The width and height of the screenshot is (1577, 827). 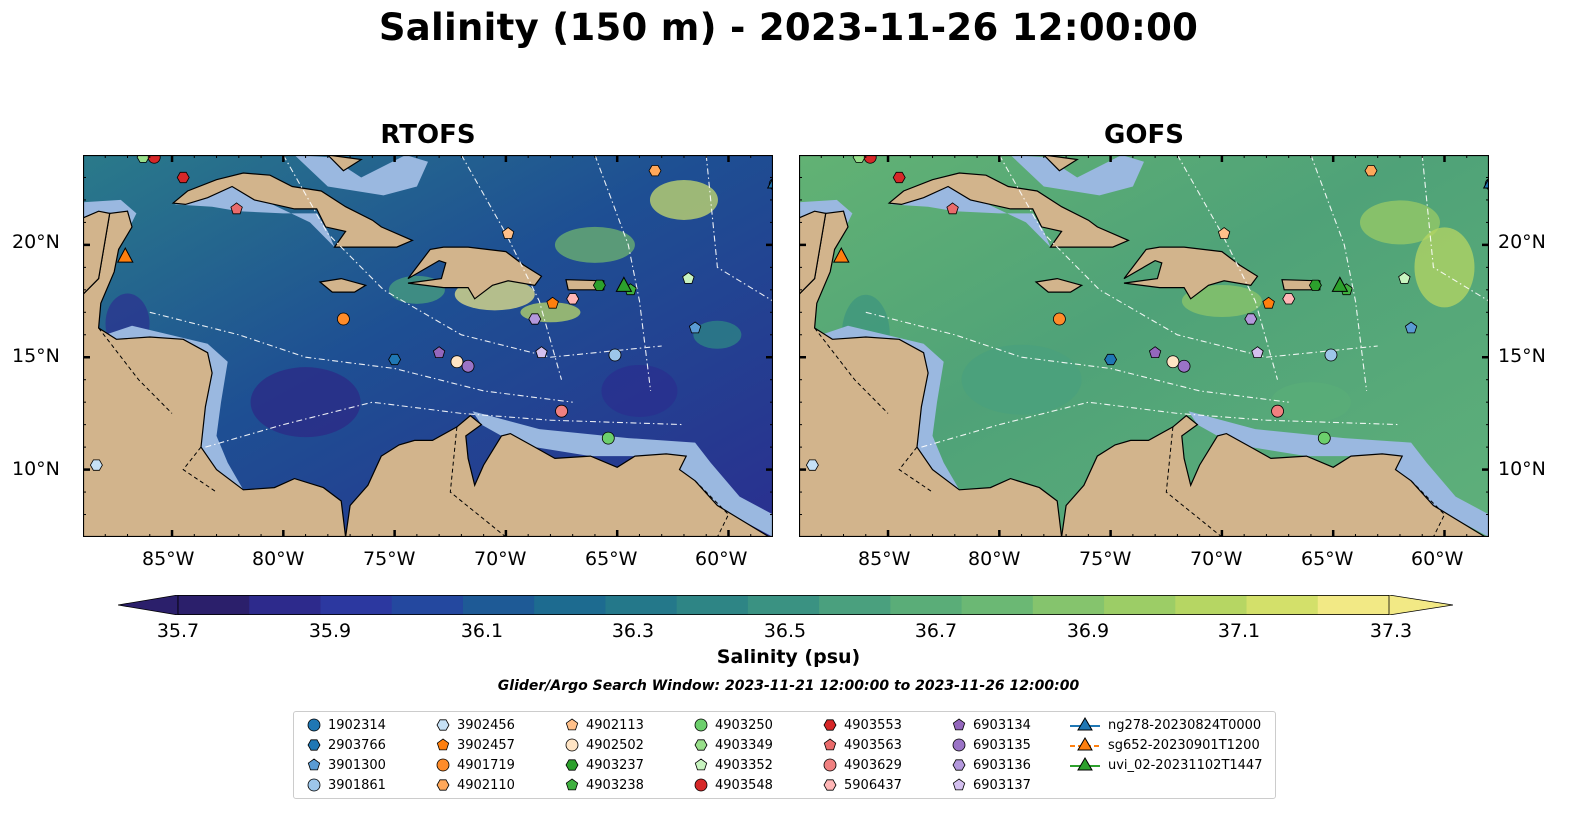 I want to click on lat-label-20n-right: 20°N, so click(x=1522, y=242).